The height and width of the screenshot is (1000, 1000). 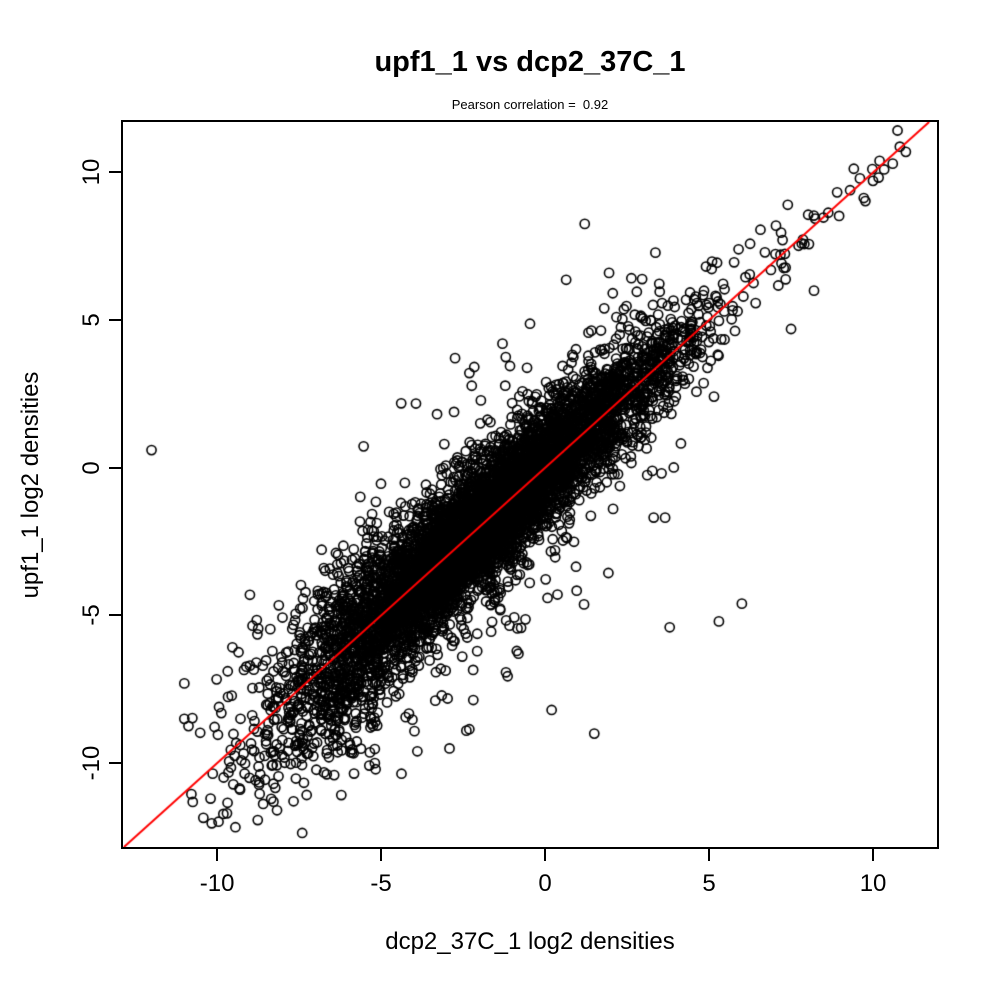 What do you see at coordinates (709, 883) in the screenshot?
I see `x-tick-label: 5` at bounding box center [709, 883].